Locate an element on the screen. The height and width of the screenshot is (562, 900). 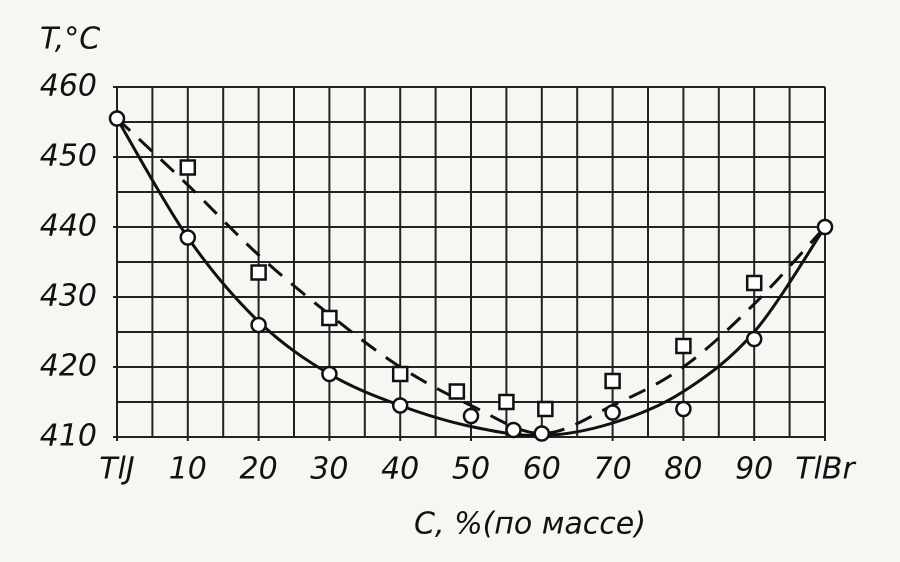
x-tick-label: 80 is located at coordinates (683, 469).